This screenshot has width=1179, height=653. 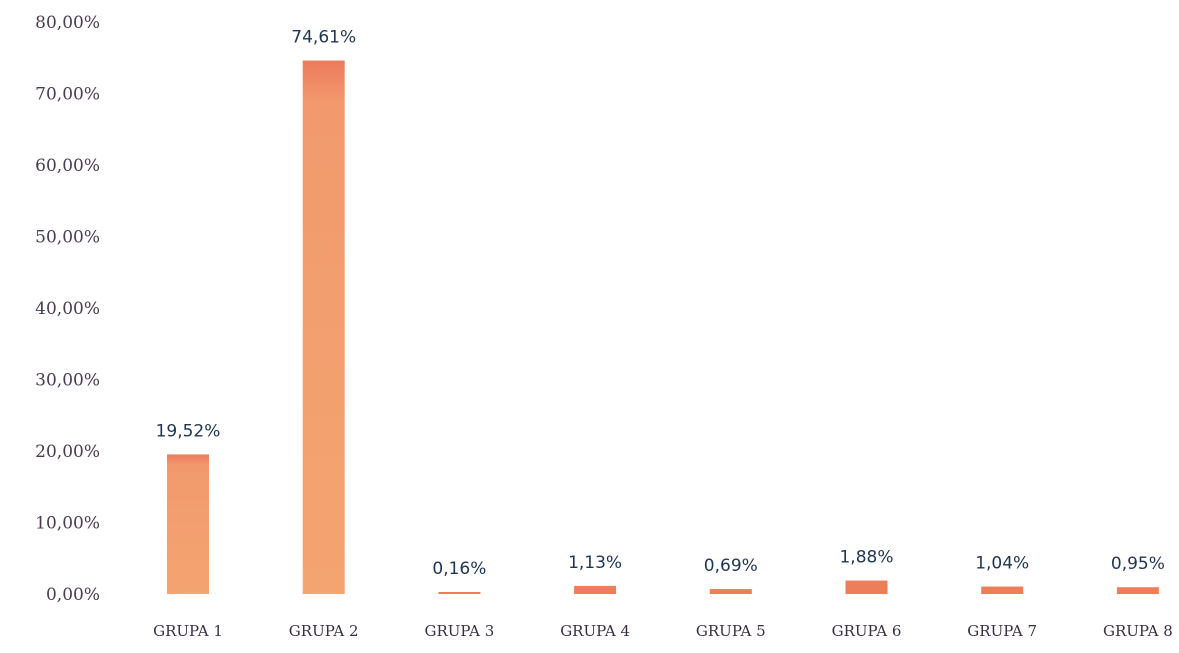 I want to click on y-tick-label: 0,00%, so click(x=73, y=595).